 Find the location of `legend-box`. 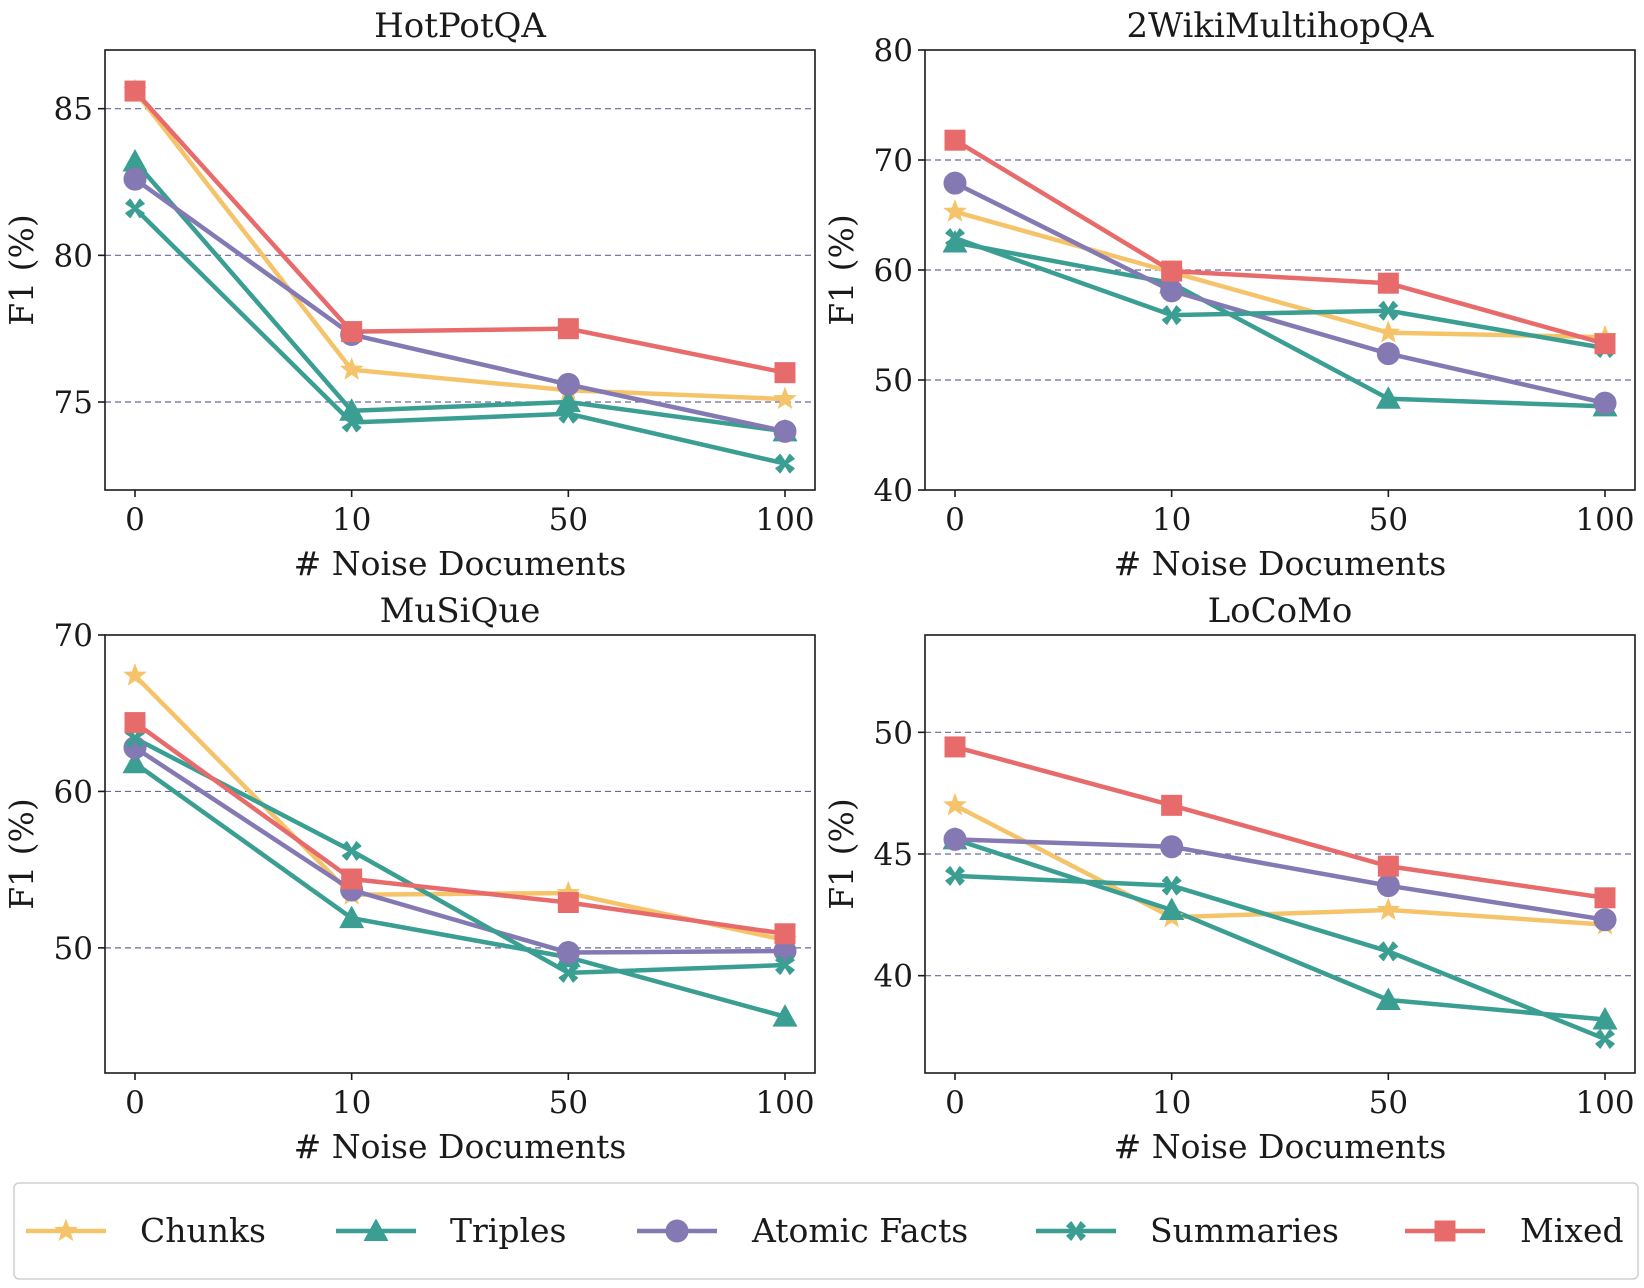

legend-box is located at coordinates (826, 1231).